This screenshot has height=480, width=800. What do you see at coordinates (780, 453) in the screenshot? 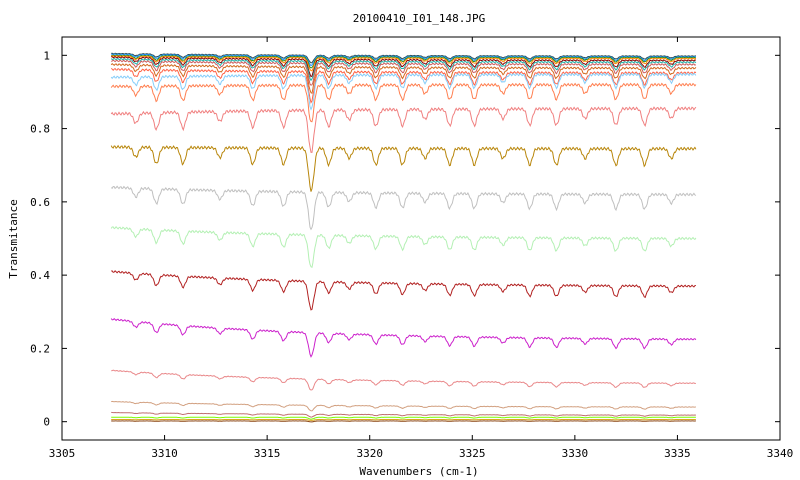
I see `x-tick-label: 3340` at bounding box center [780, 453].